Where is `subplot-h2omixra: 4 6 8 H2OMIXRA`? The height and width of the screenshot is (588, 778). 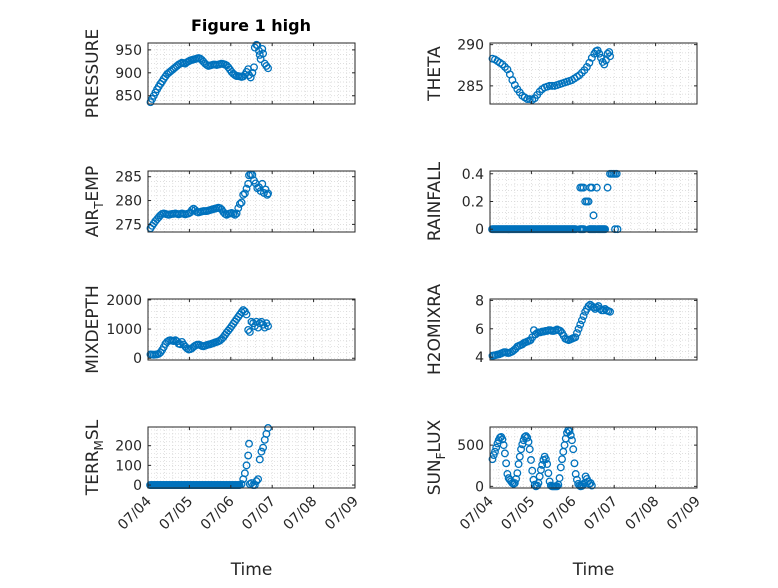 subplot-h2omixra: 4 6 8 H2OMIXRA is located at coordinates (561, 329).